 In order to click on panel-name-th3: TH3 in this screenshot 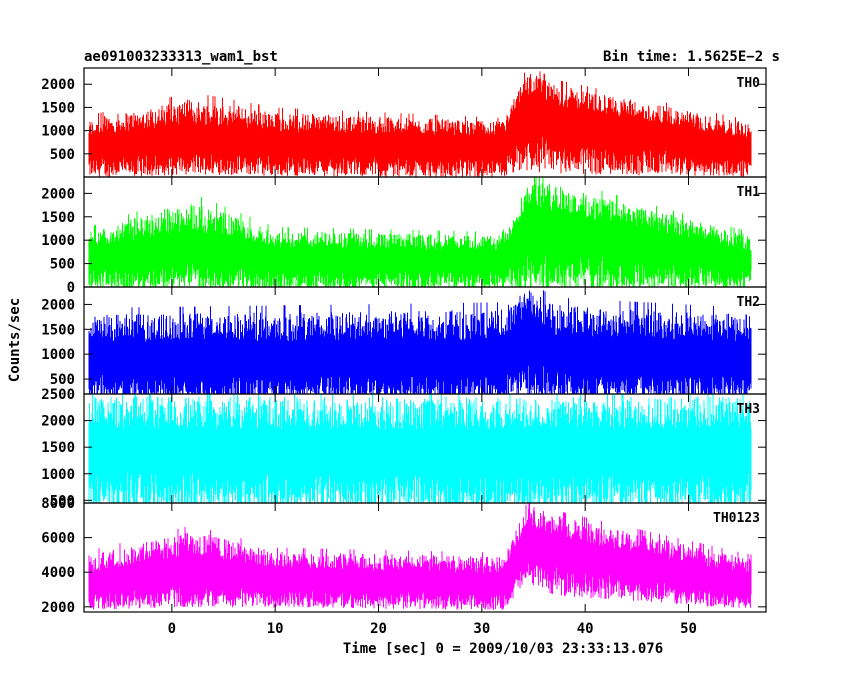, I will do `click(748, 409)`.